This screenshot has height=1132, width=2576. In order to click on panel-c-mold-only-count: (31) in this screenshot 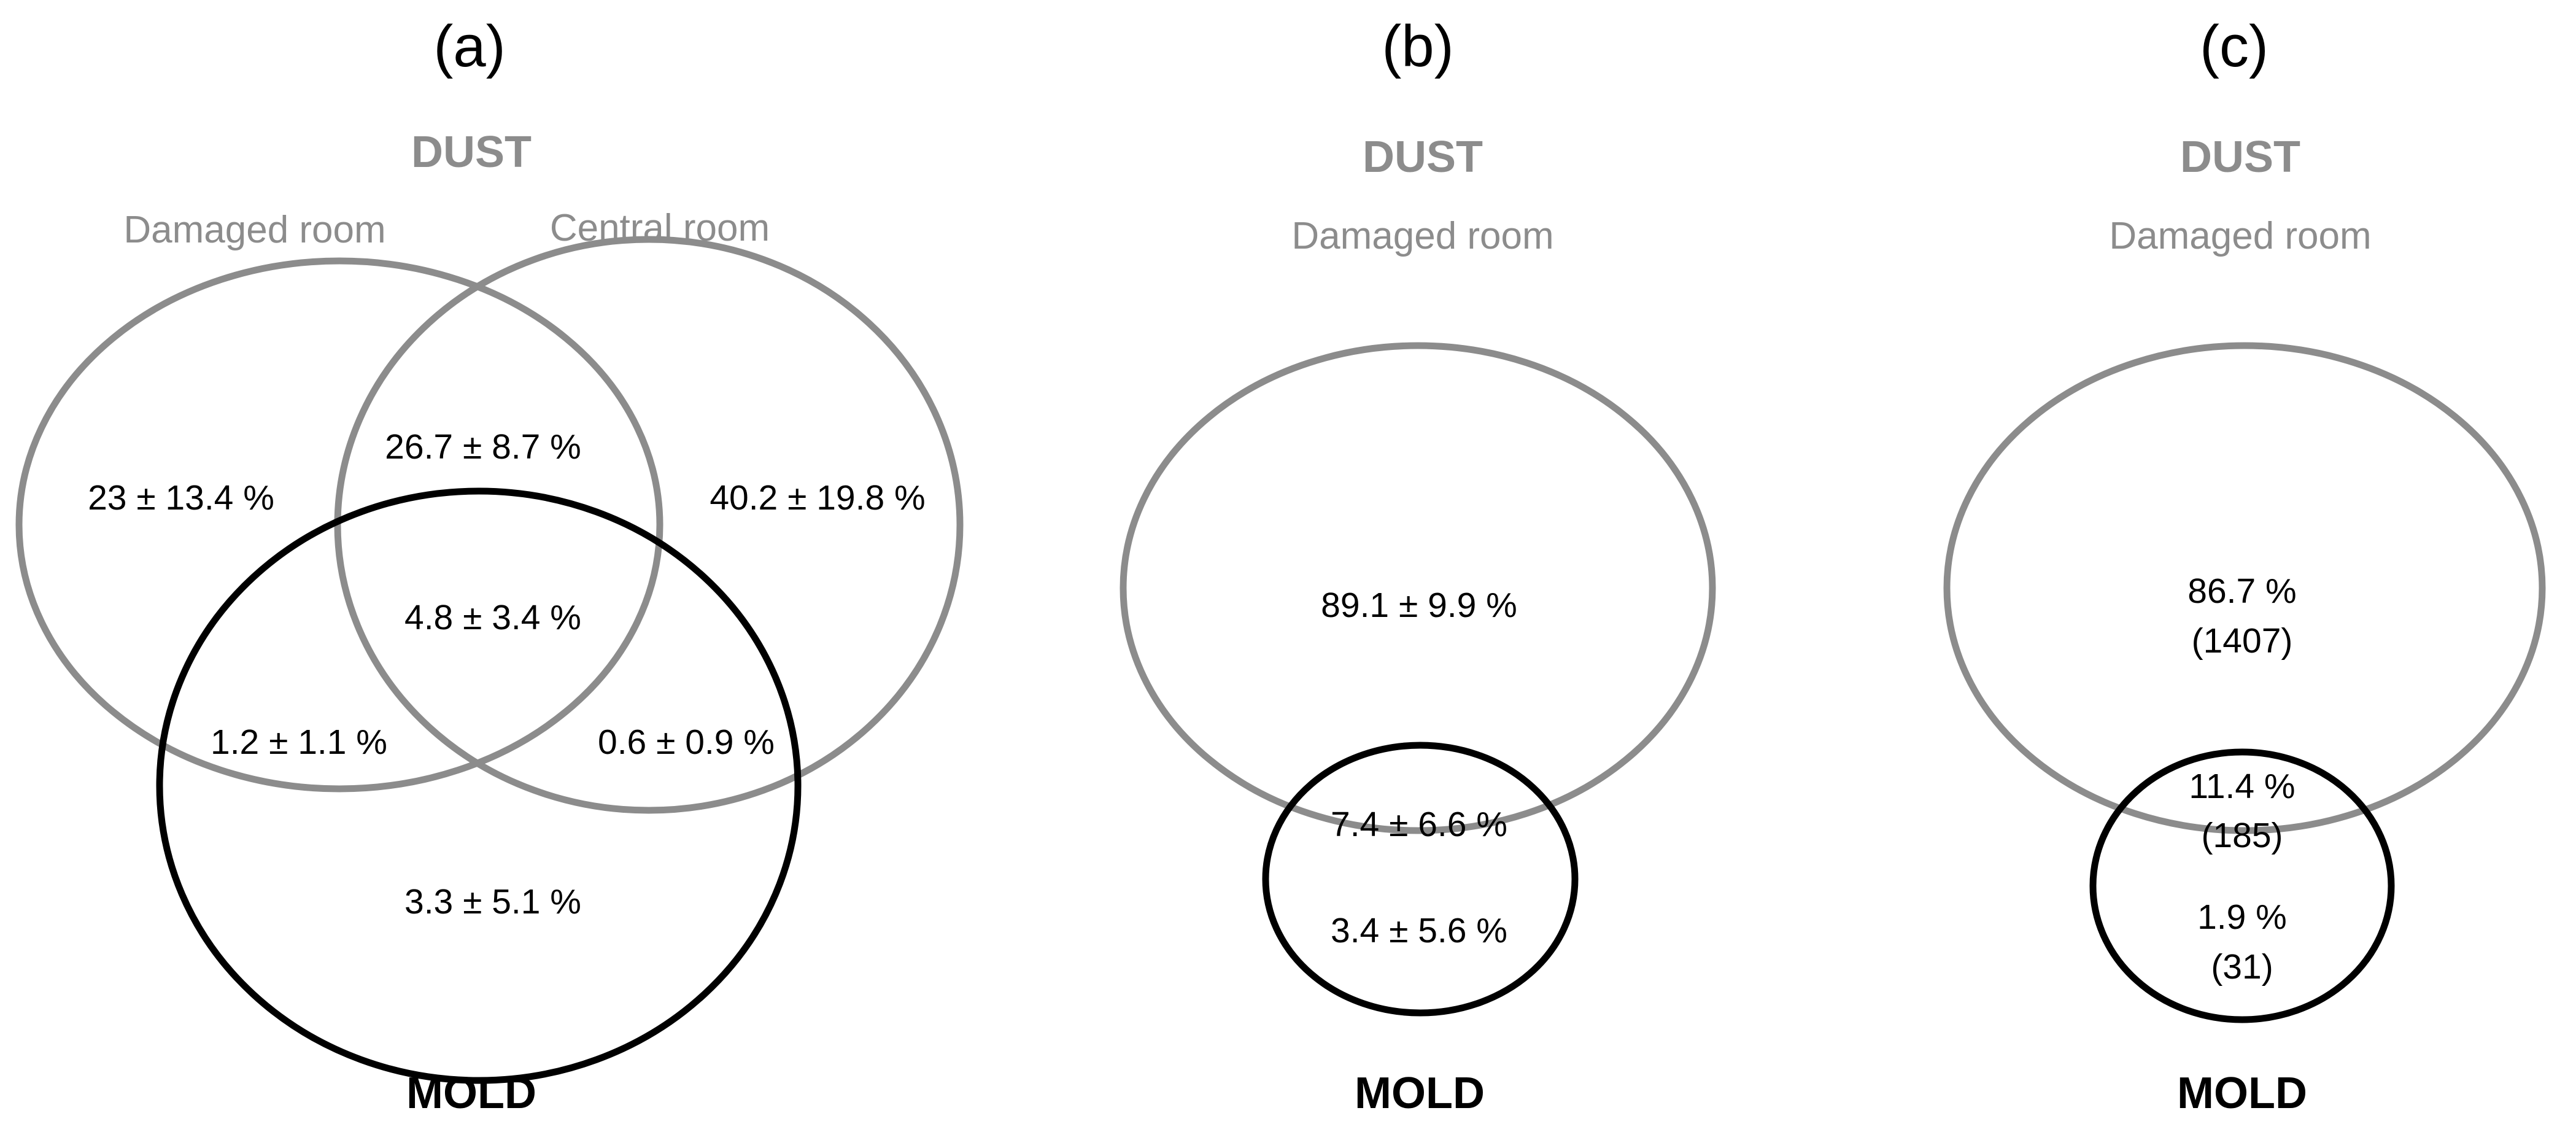, I will do `click(2242, 967)`.